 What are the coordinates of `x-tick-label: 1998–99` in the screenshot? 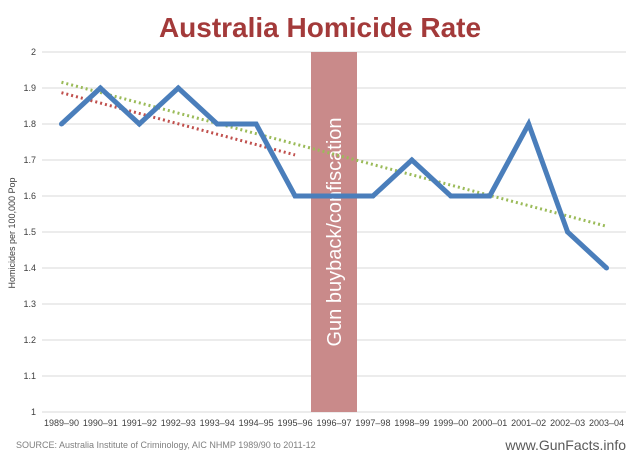 It's located at (411, 423).